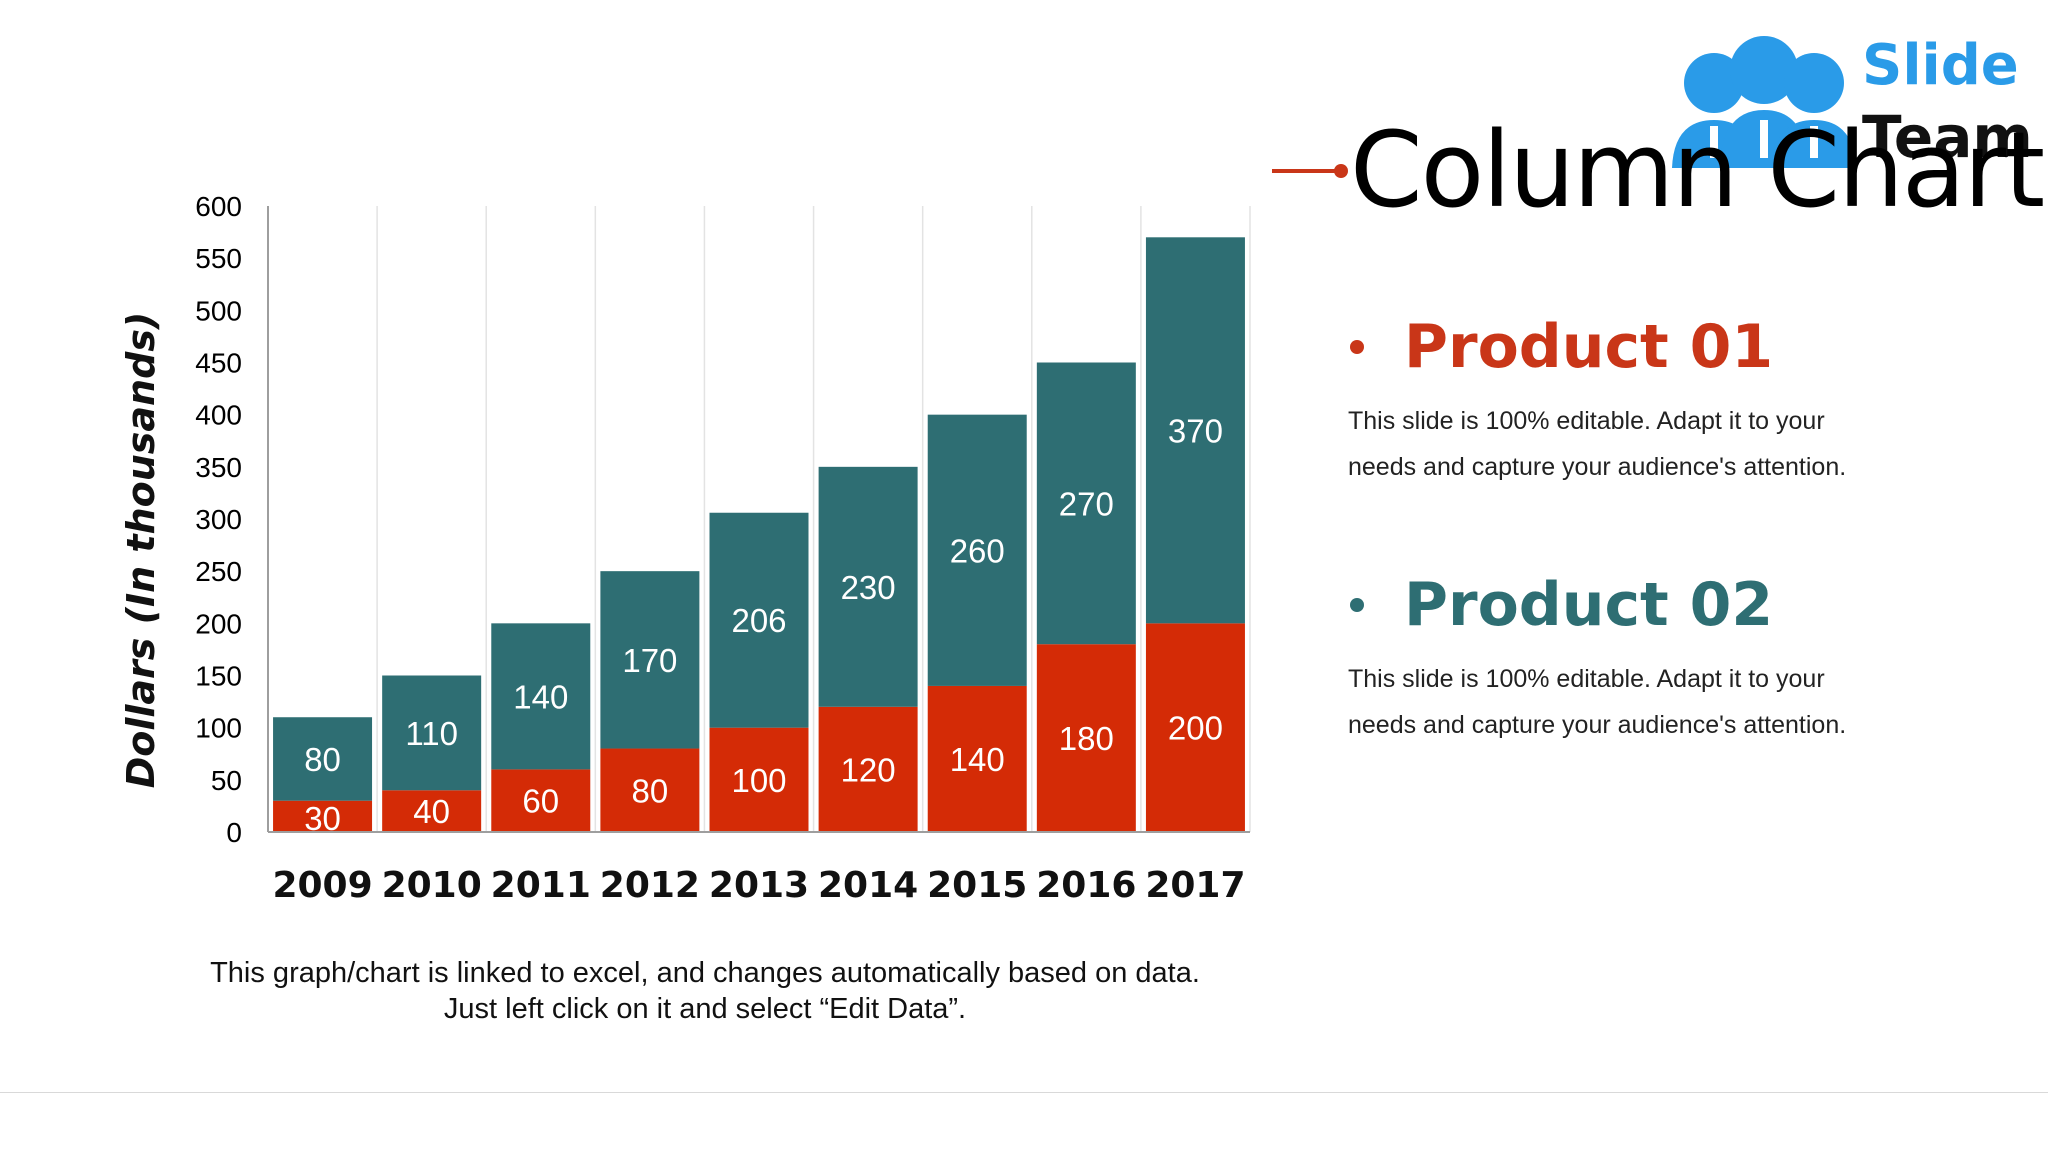 The image size is (2048, 1152). Describe the element at coordinates (234, 832) in the screenshot. I see `y-tick-label: 0` at that location.